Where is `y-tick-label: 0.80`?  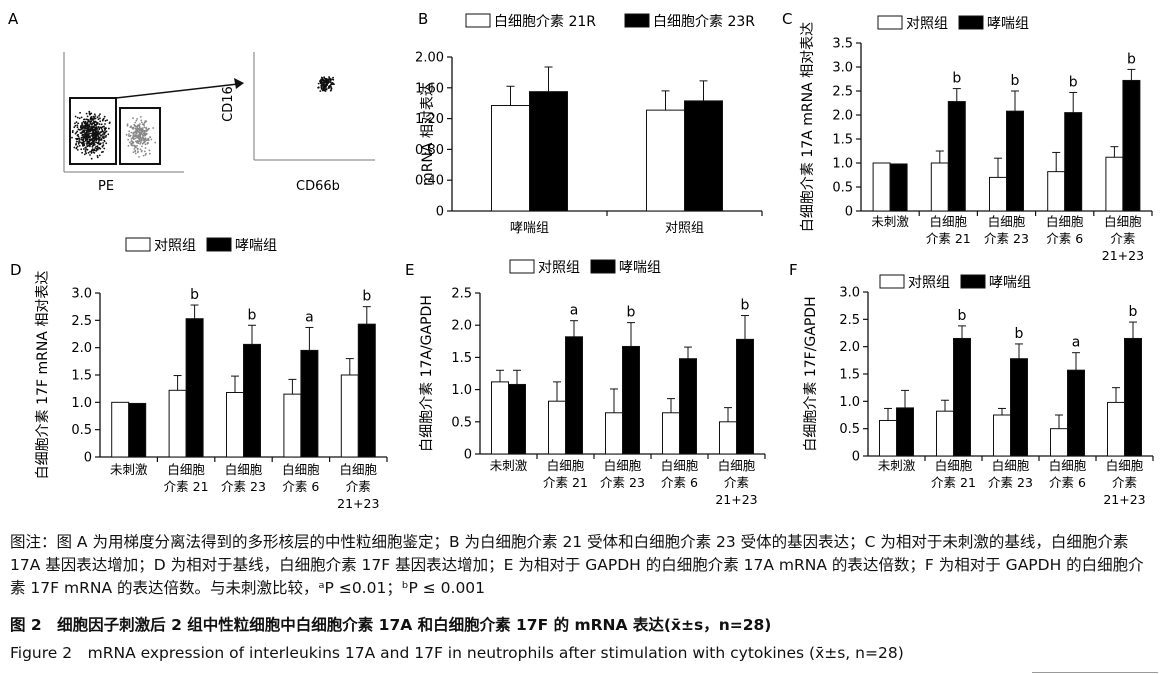
y-tick-label: 0.80 is located at coordinates (429, 150).